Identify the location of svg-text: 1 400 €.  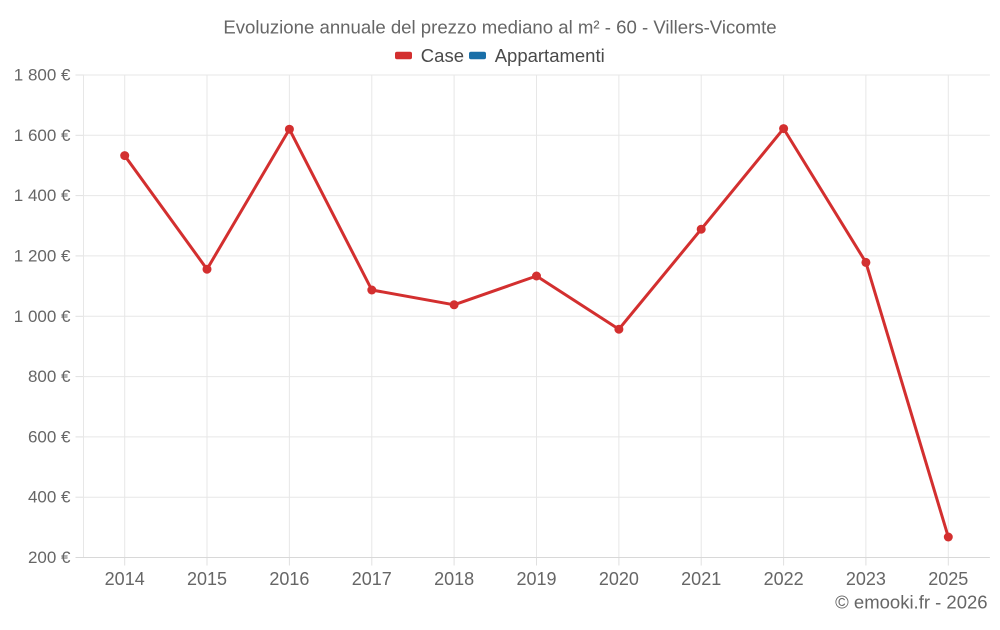
(42, 195).